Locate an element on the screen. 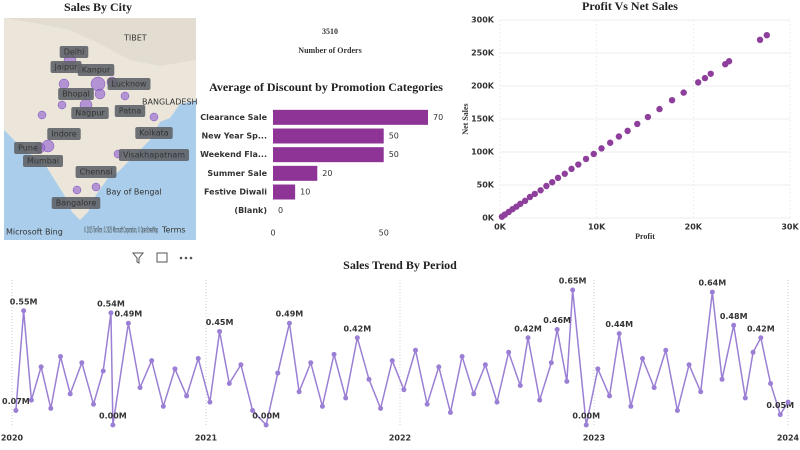 Image resolution: width=800 pixels, height=450 pixels. y-tick-label: 200K is located at coordinates (483, 86).